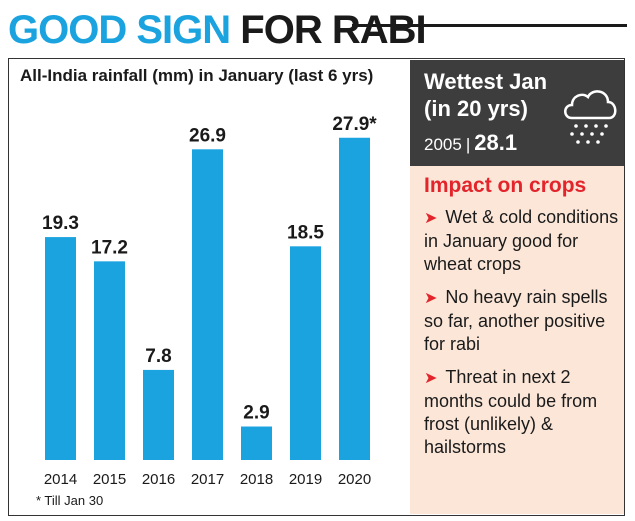  What do you see at coordinates (333, 30) in the screenshot?
I see `title-part-dark: FOR RABI` at bounding box center [333, 30].